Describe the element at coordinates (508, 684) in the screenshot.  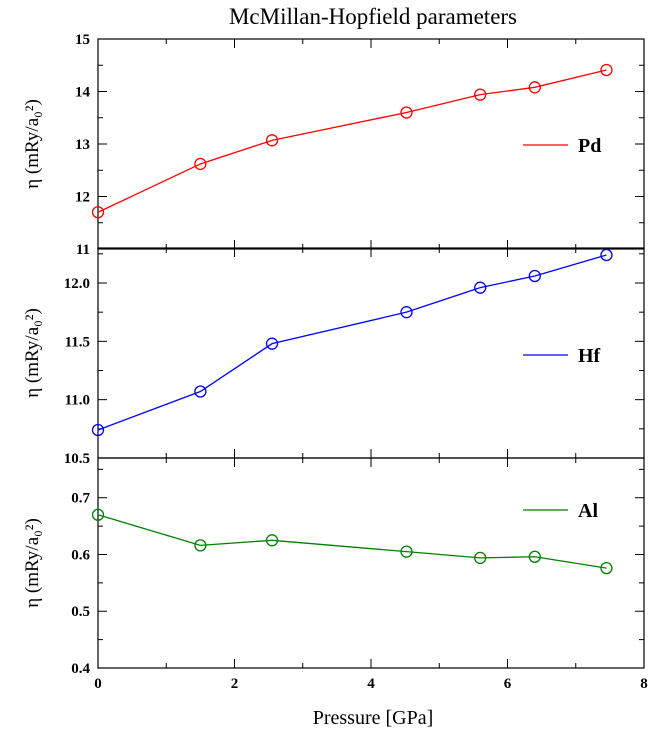
I see `x-tick-label: 6` at that location.